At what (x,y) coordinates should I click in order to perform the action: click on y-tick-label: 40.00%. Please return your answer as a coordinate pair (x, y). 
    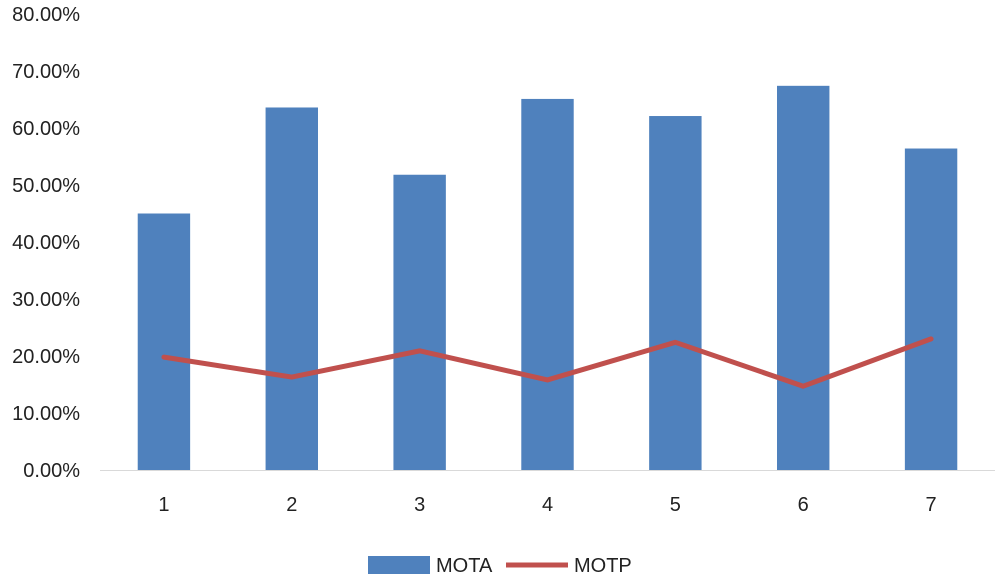
    Looking at the image, I should click on (46, 243).